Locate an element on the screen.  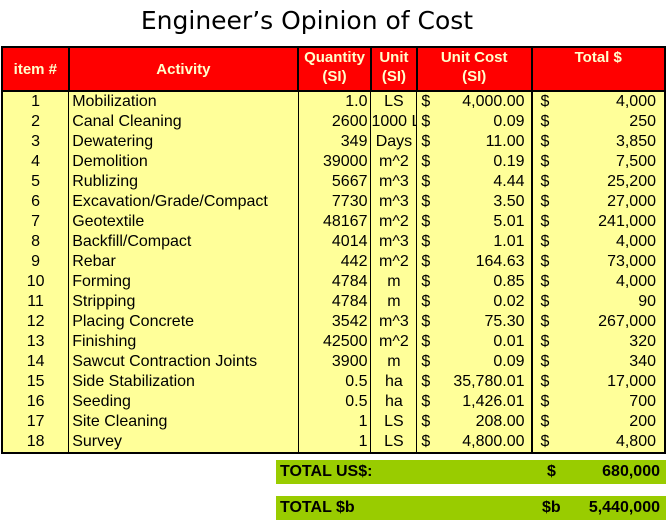
cell-total: 340 is located at coordinates (610, 362).